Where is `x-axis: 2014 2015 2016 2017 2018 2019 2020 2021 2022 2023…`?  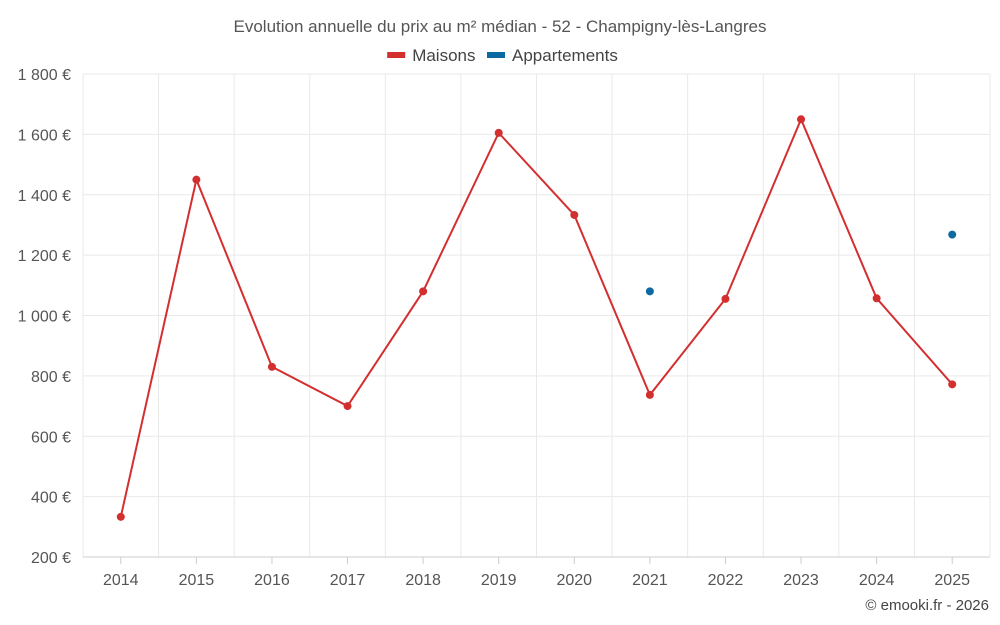 x-axis: 2014 2015 2016 2017 2018 2019 2020 2021 2022 2023… is located at coordinates (536, 572).